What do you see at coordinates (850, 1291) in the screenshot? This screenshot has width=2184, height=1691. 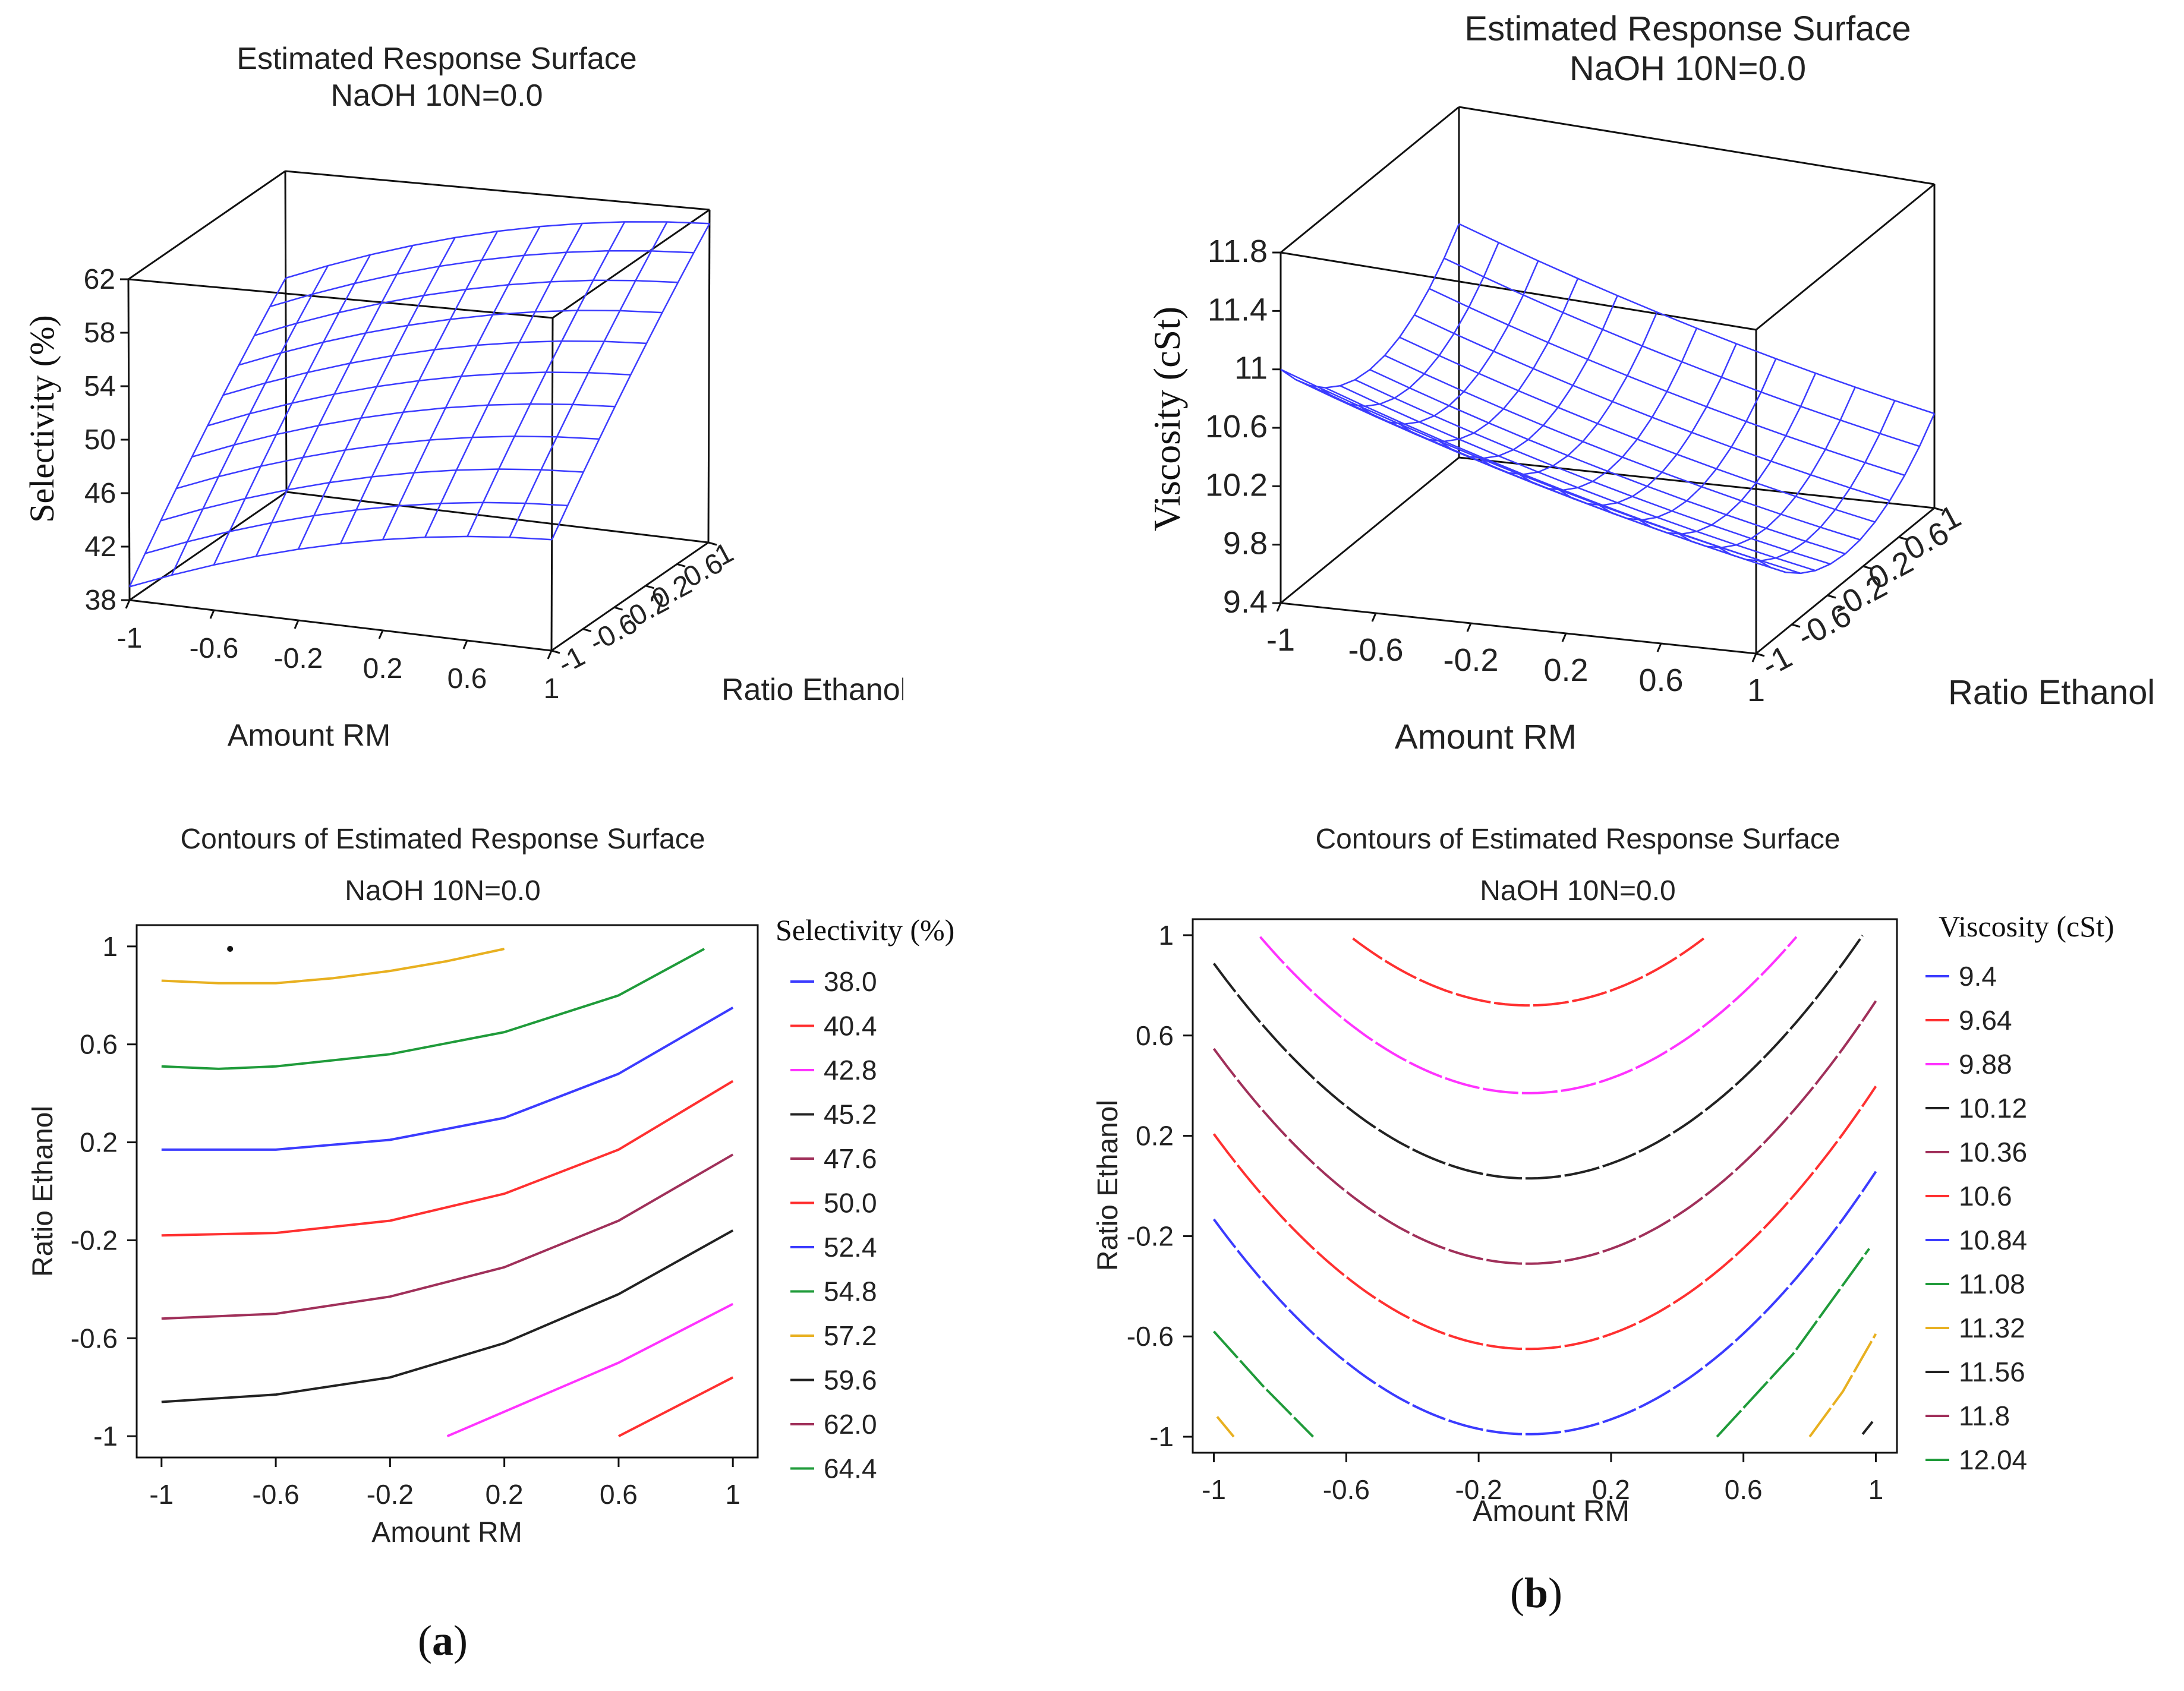 I see `legend-label: 54.8` at bounding box center [850, 1291].